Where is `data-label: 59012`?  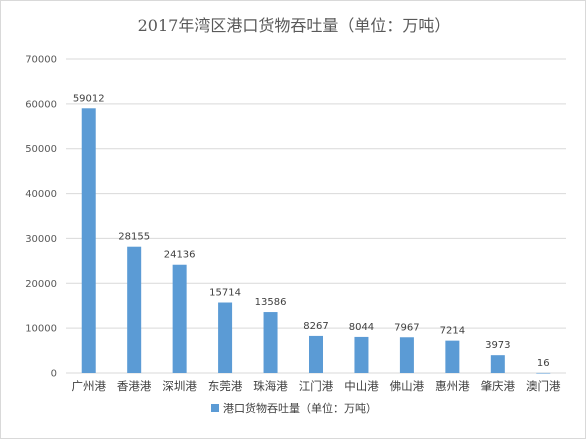 data-label: 59012 is located at coordinates (89, 98).